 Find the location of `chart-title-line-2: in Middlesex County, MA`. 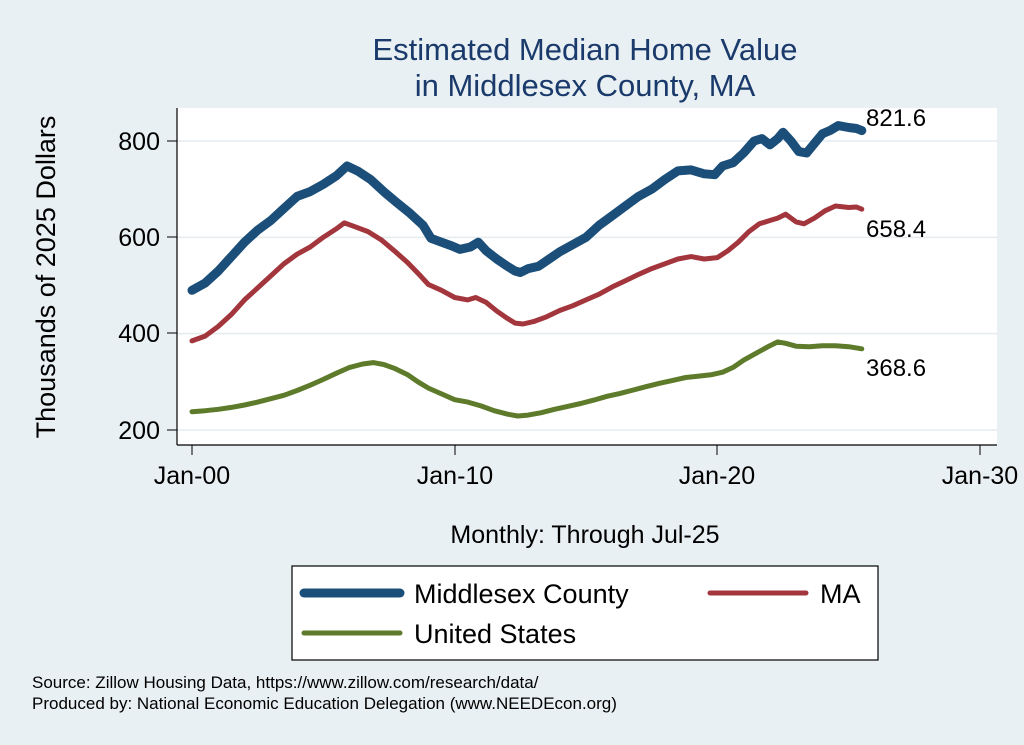

chart-title-line-2: in Middlesex County, MA is located at coordinates (585, 85).